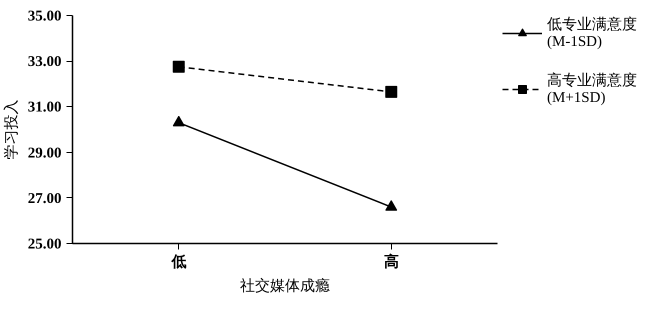  I want to click on y-tick-label: 33.00, so click(45, 62).